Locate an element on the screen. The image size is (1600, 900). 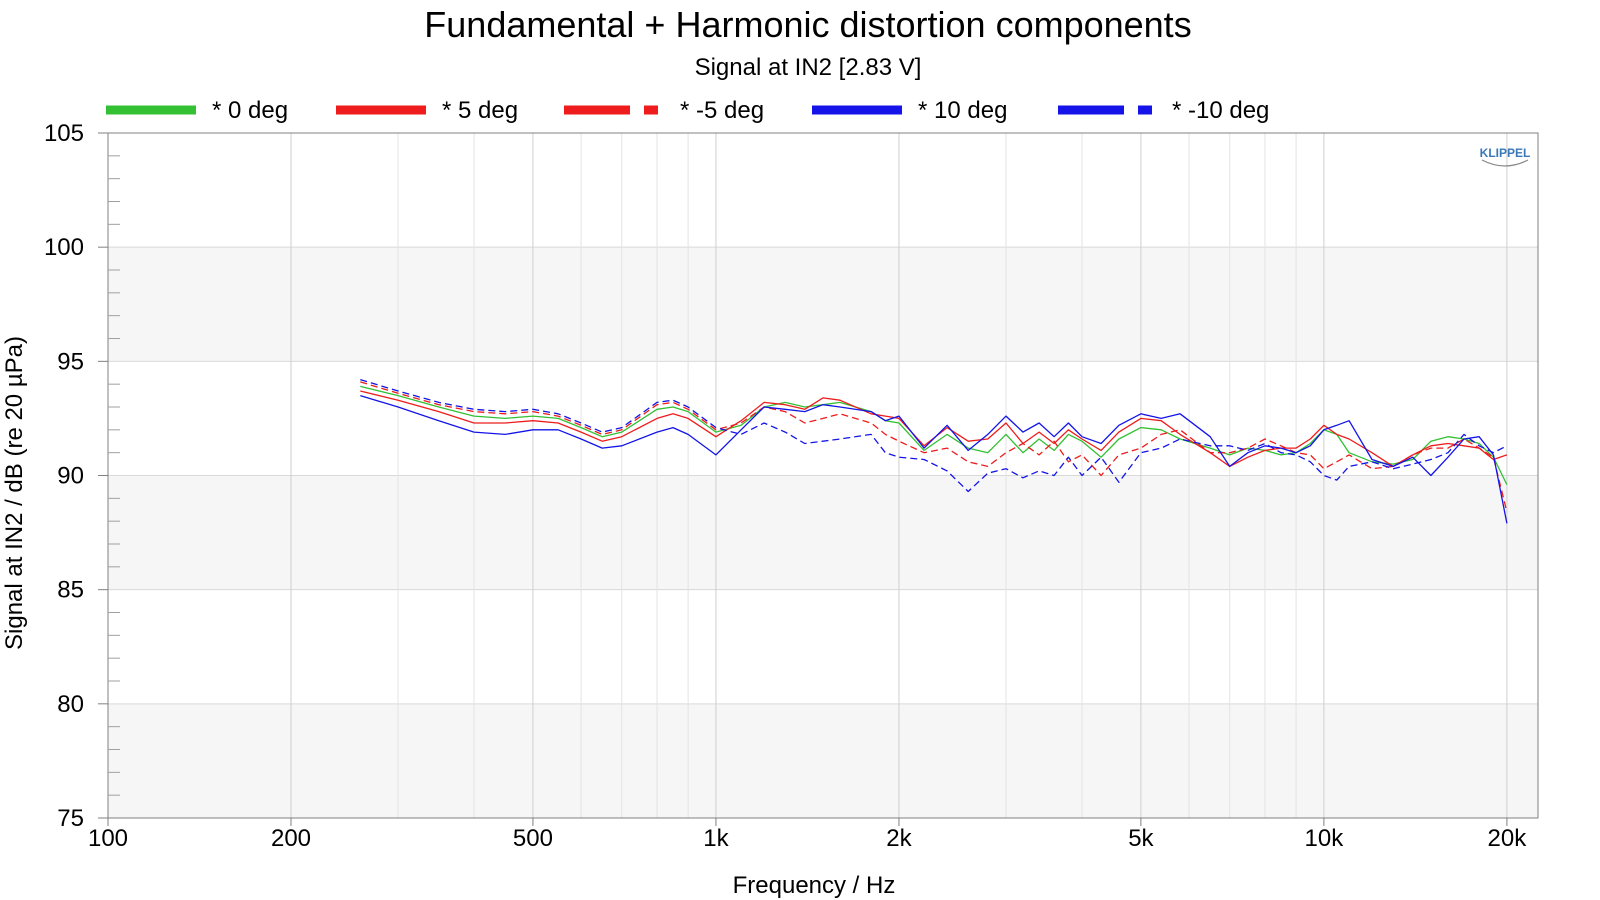
y-axis-label: Signal at IN2 / dB (re 20 µPa) is located at coordinates (14, 493).